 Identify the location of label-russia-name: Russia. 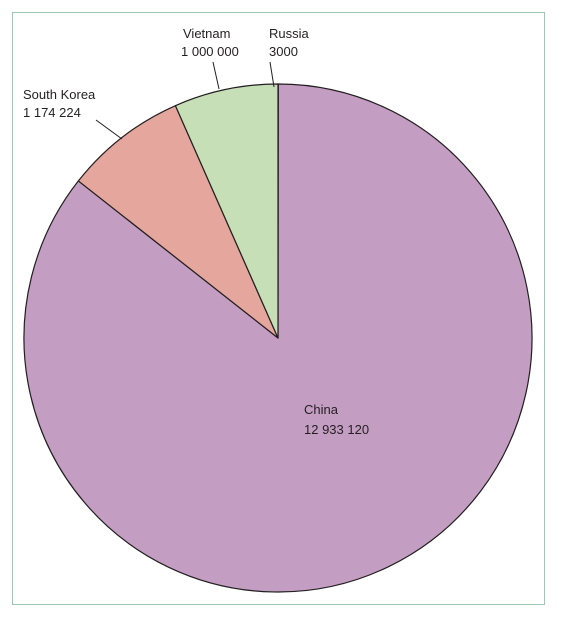
(289, 33).